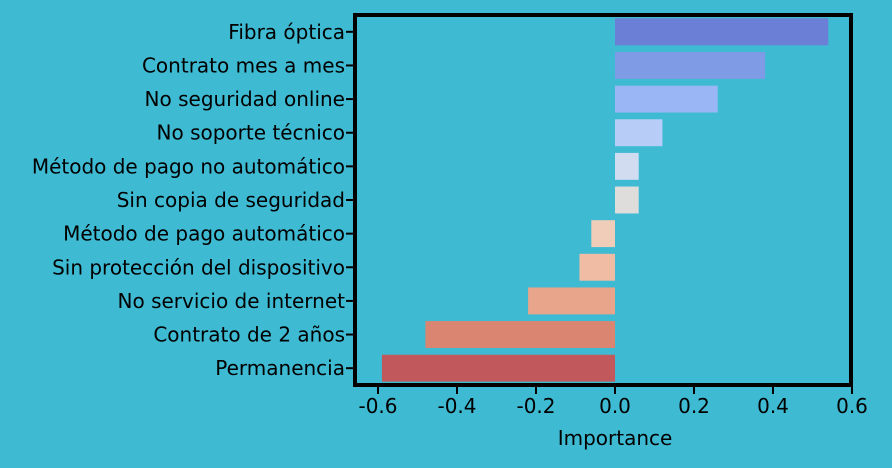 This screenshot has width=892, height=468. I want to click on category-label: No seguridad online, so click(245, 99).